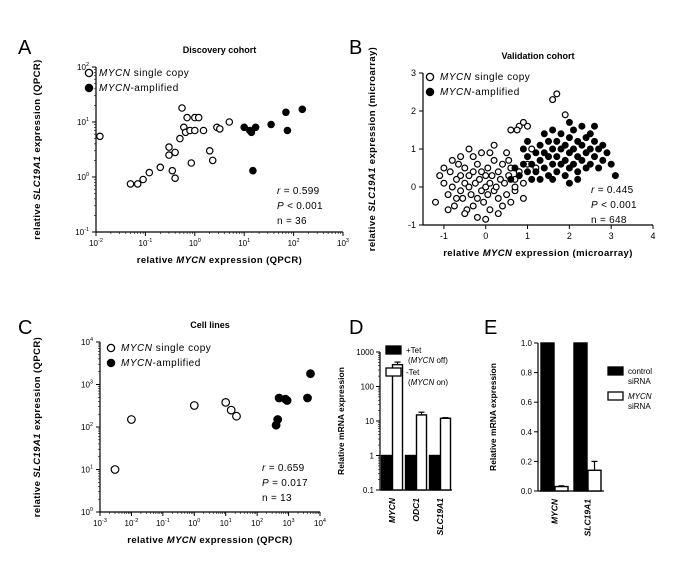 This screenshot has width=700, height=562. I want to click on y-tick-label: 1.0, so click(527, 343).